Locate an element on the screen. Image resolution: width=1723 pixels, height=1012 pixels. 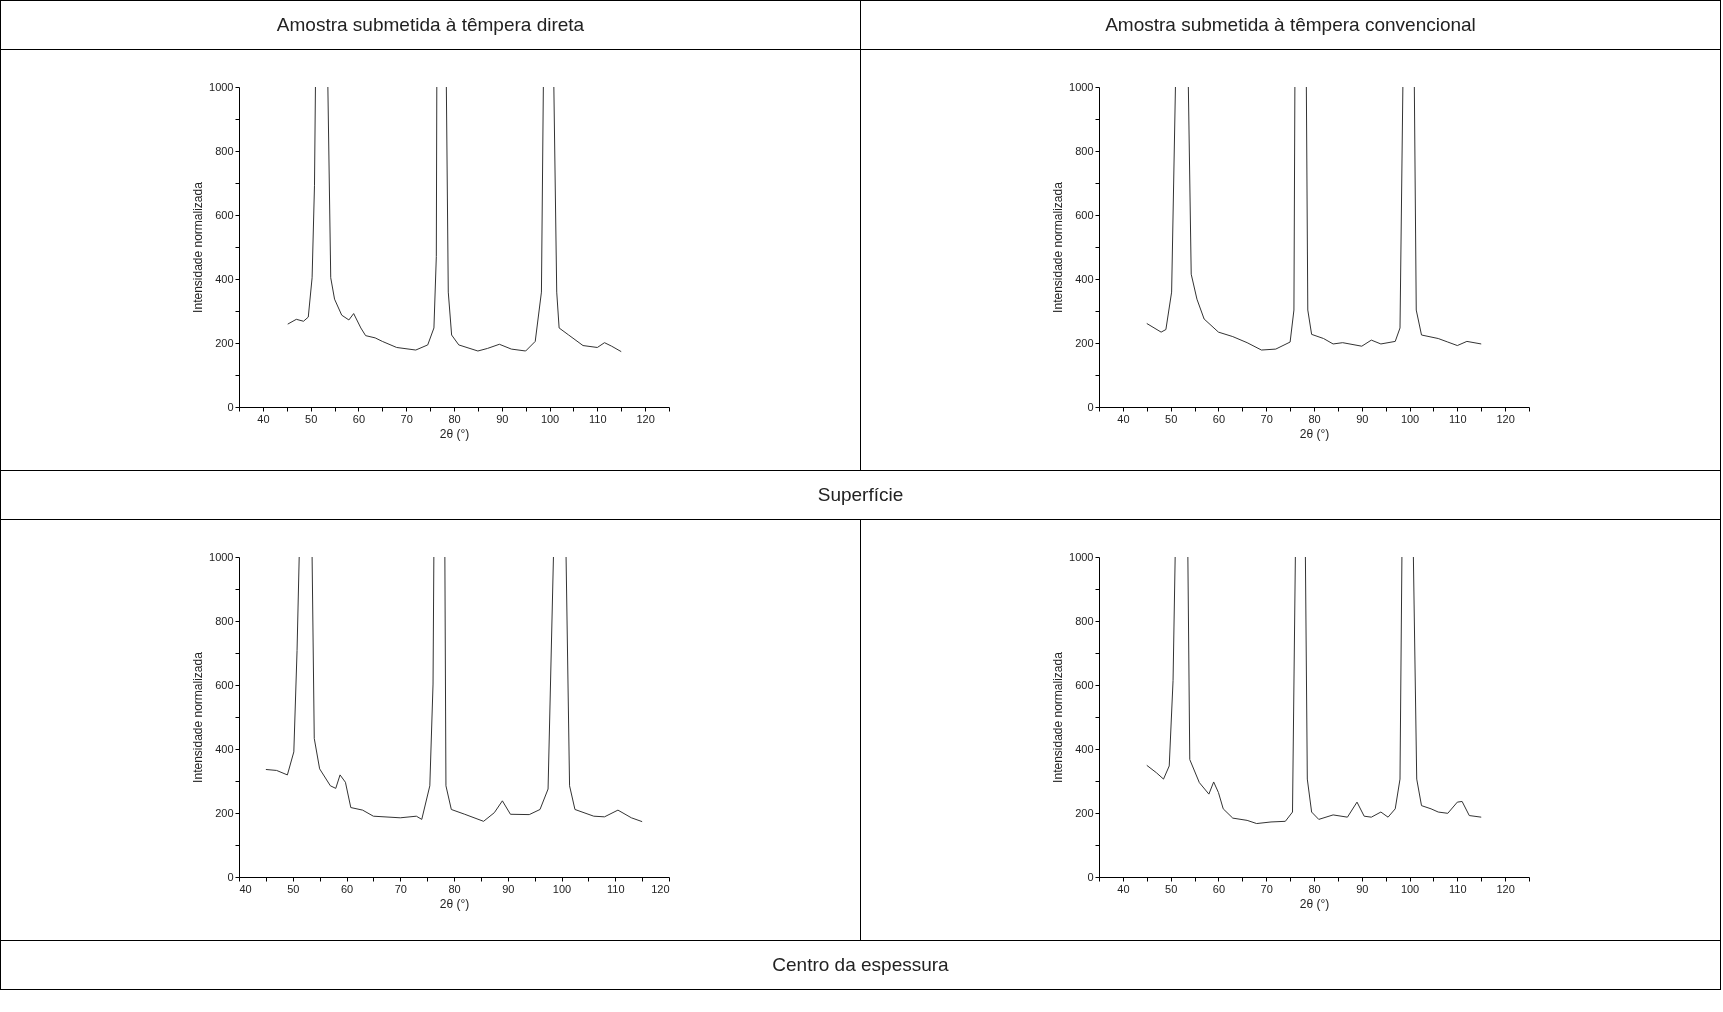
text: Superfície is located at coordinates (860, 495).